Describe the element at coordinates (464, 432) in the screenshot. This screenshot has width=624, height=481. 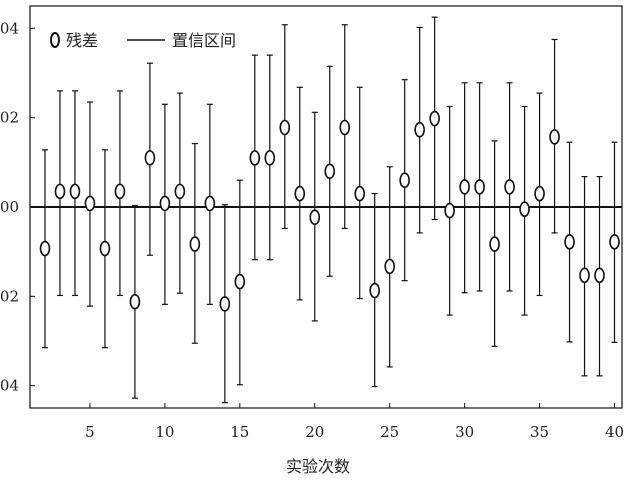
I see `x-tick-label: 30` at that location.